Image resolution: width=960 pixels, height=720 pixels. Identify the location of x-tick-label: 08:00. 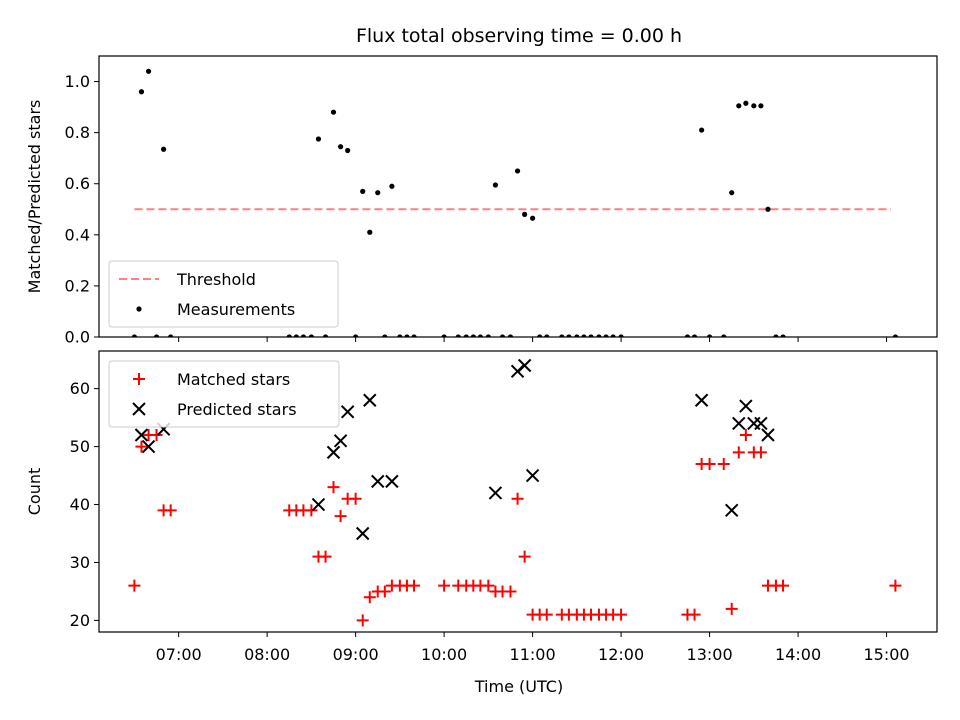
(267, 654).